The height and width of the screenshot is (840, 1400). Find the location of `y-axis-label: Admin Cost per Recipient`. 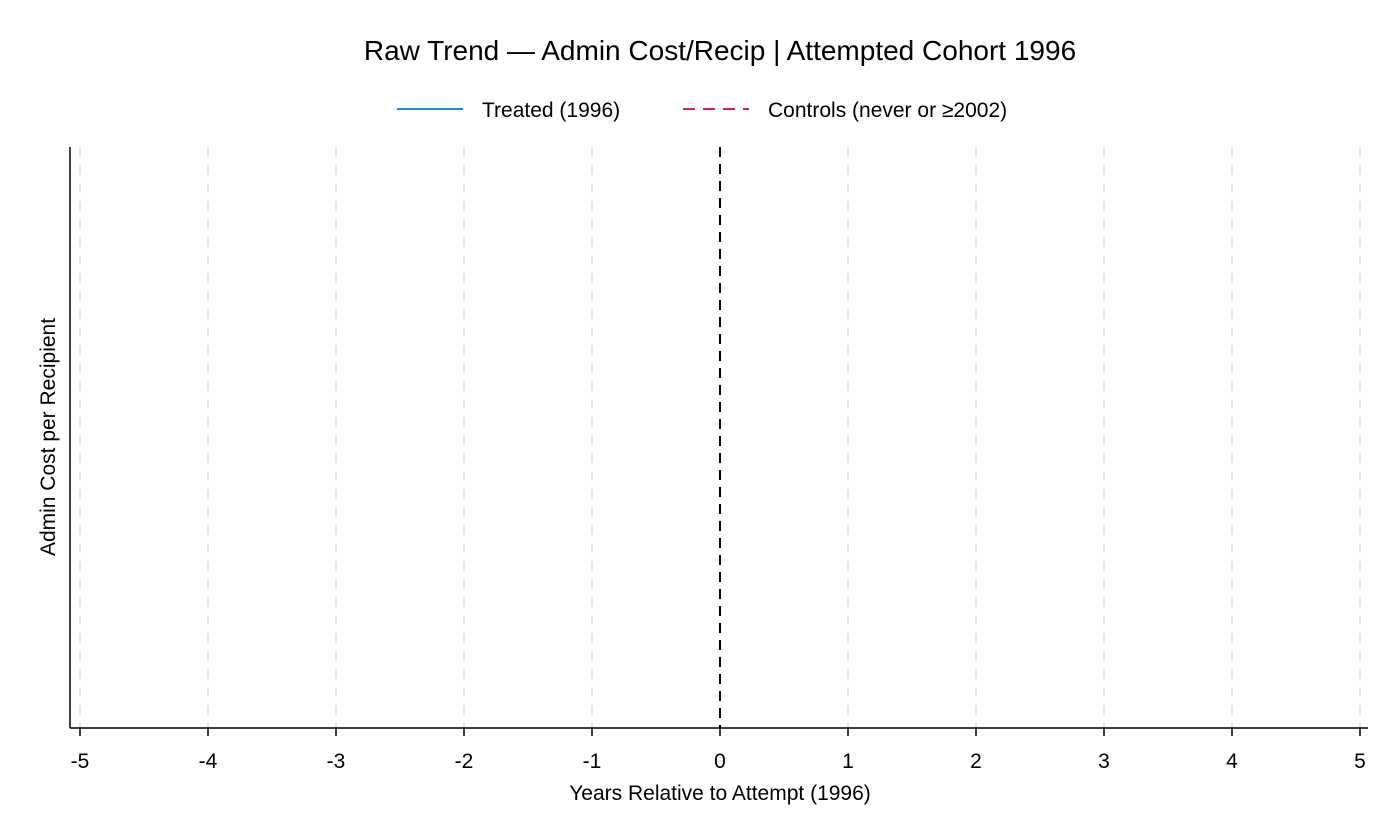

y-axis-label: Admin Cost per Recipient is located at coordinates (48, 437).